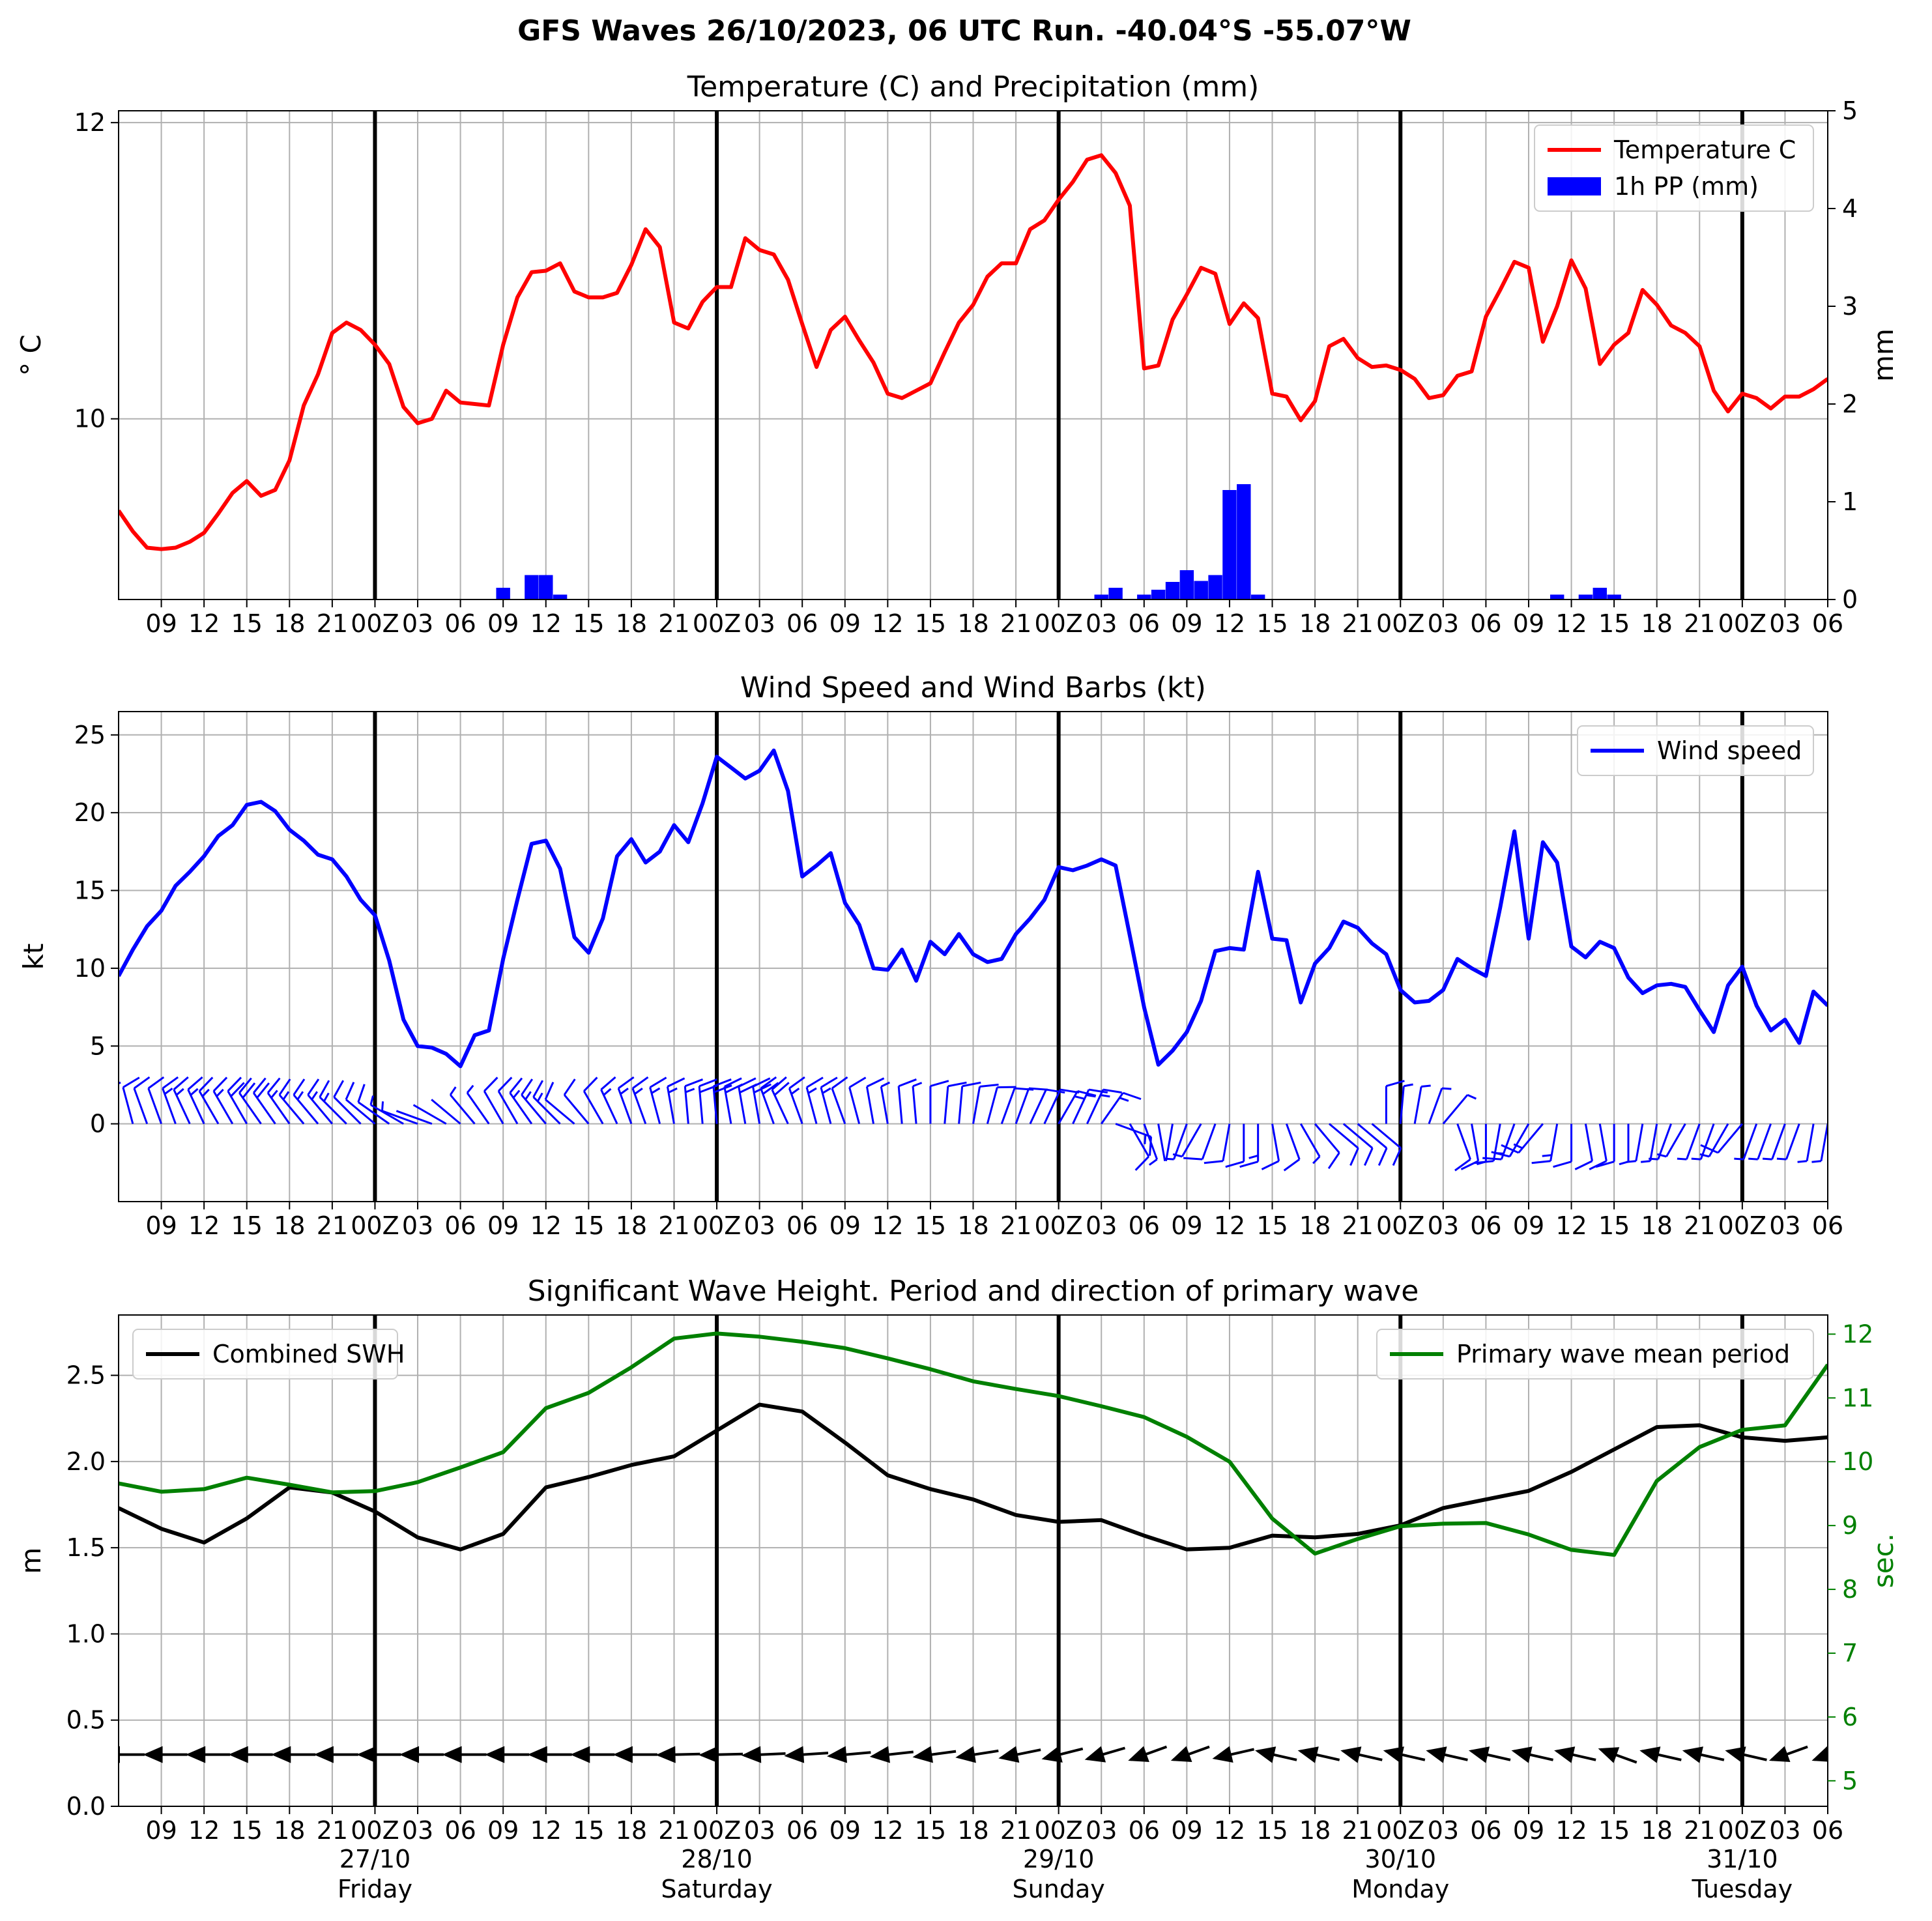 This screenshot has height=1921, width=1932. I want to click on y-axis-label: kt, so click(34, 957).